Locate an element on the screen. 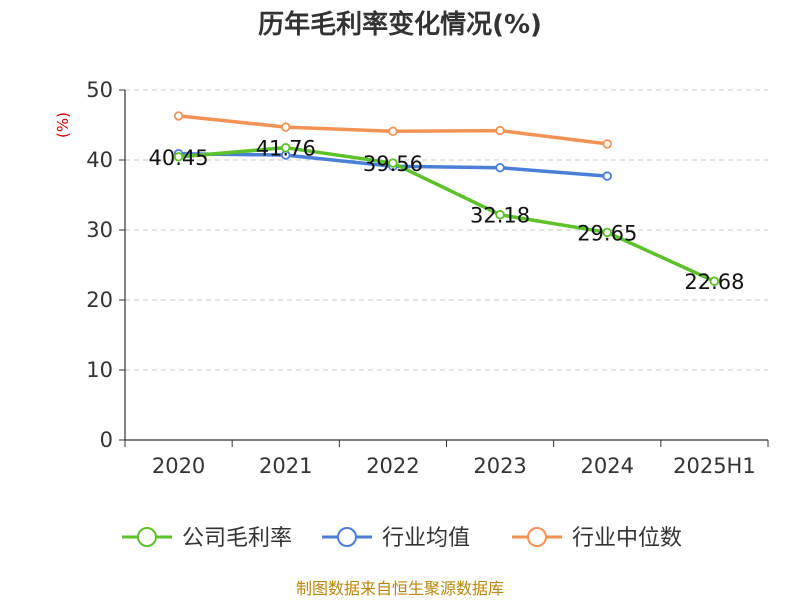 The height and width of the screenshot is (600, 800). legend-item-2: 行业均值 is located at coordinates (396, 538).